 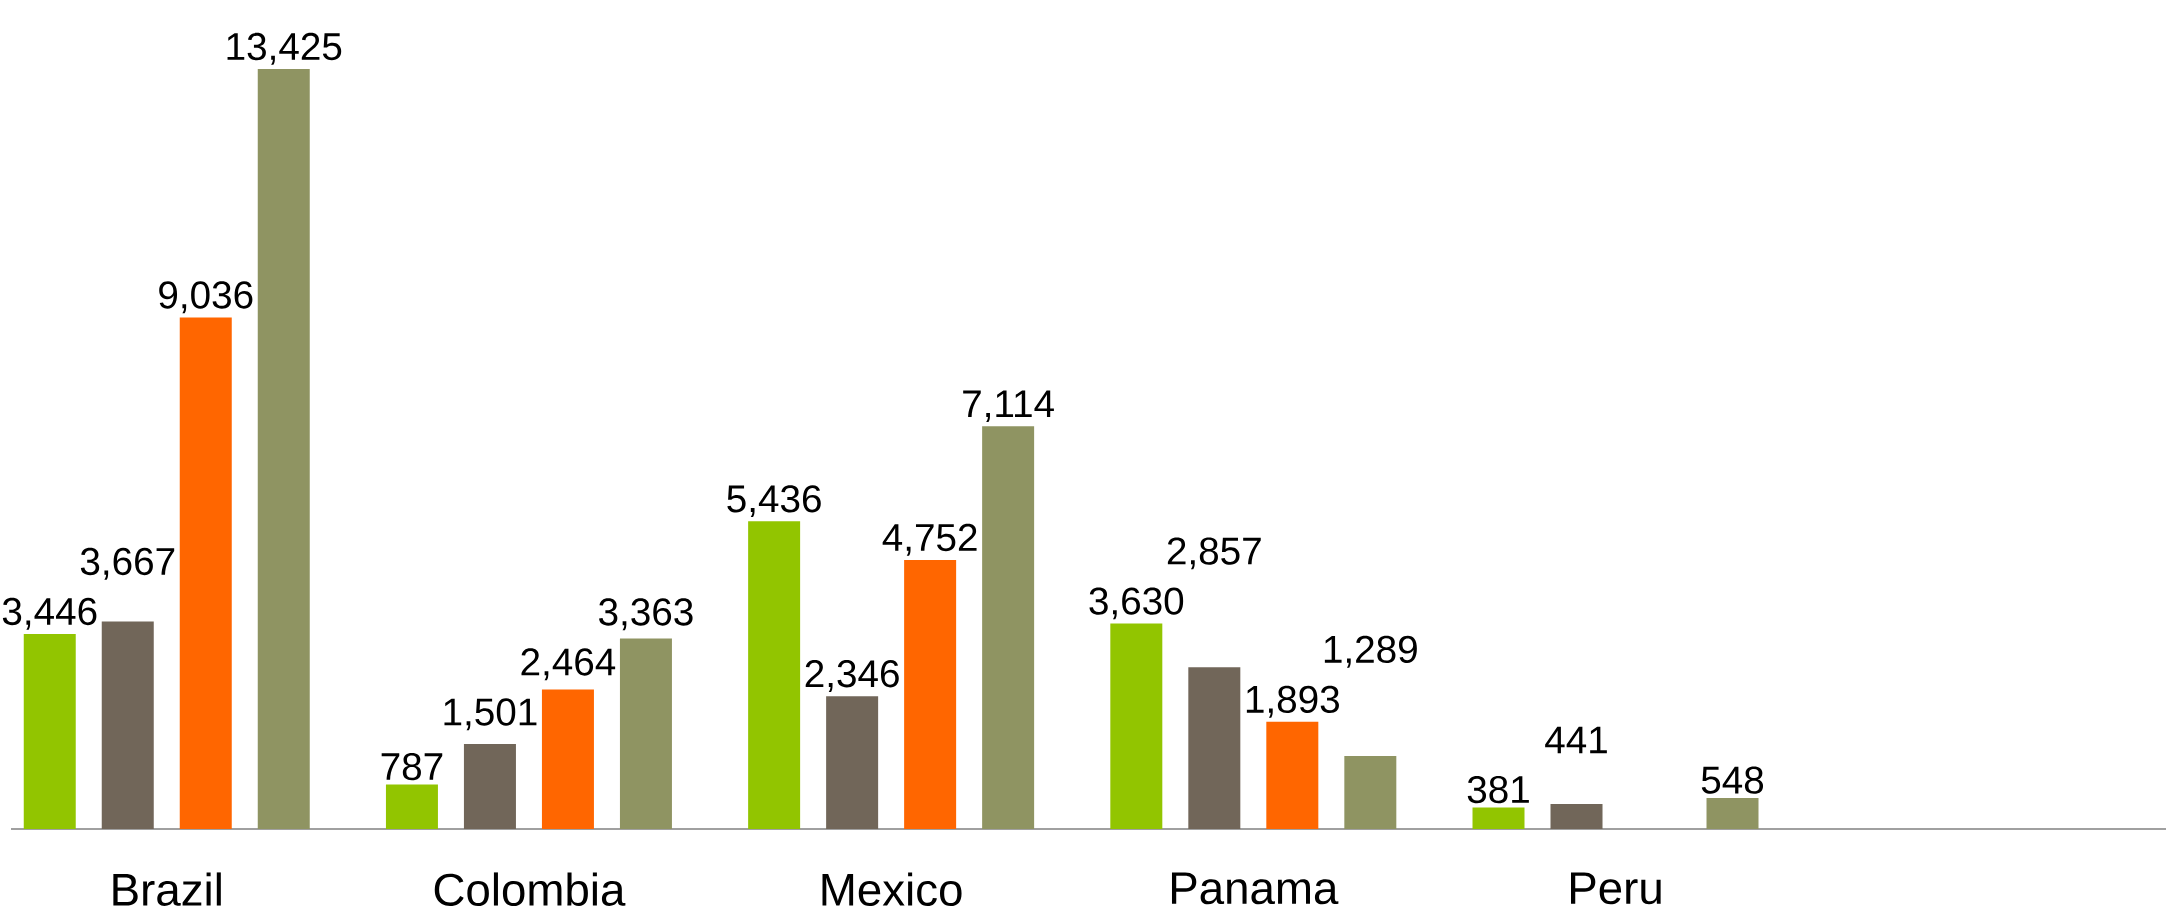 What do you see at coordinates (412, 766) in the screenshot?
I see `data-label: 787` at bounding box center [412, 766].